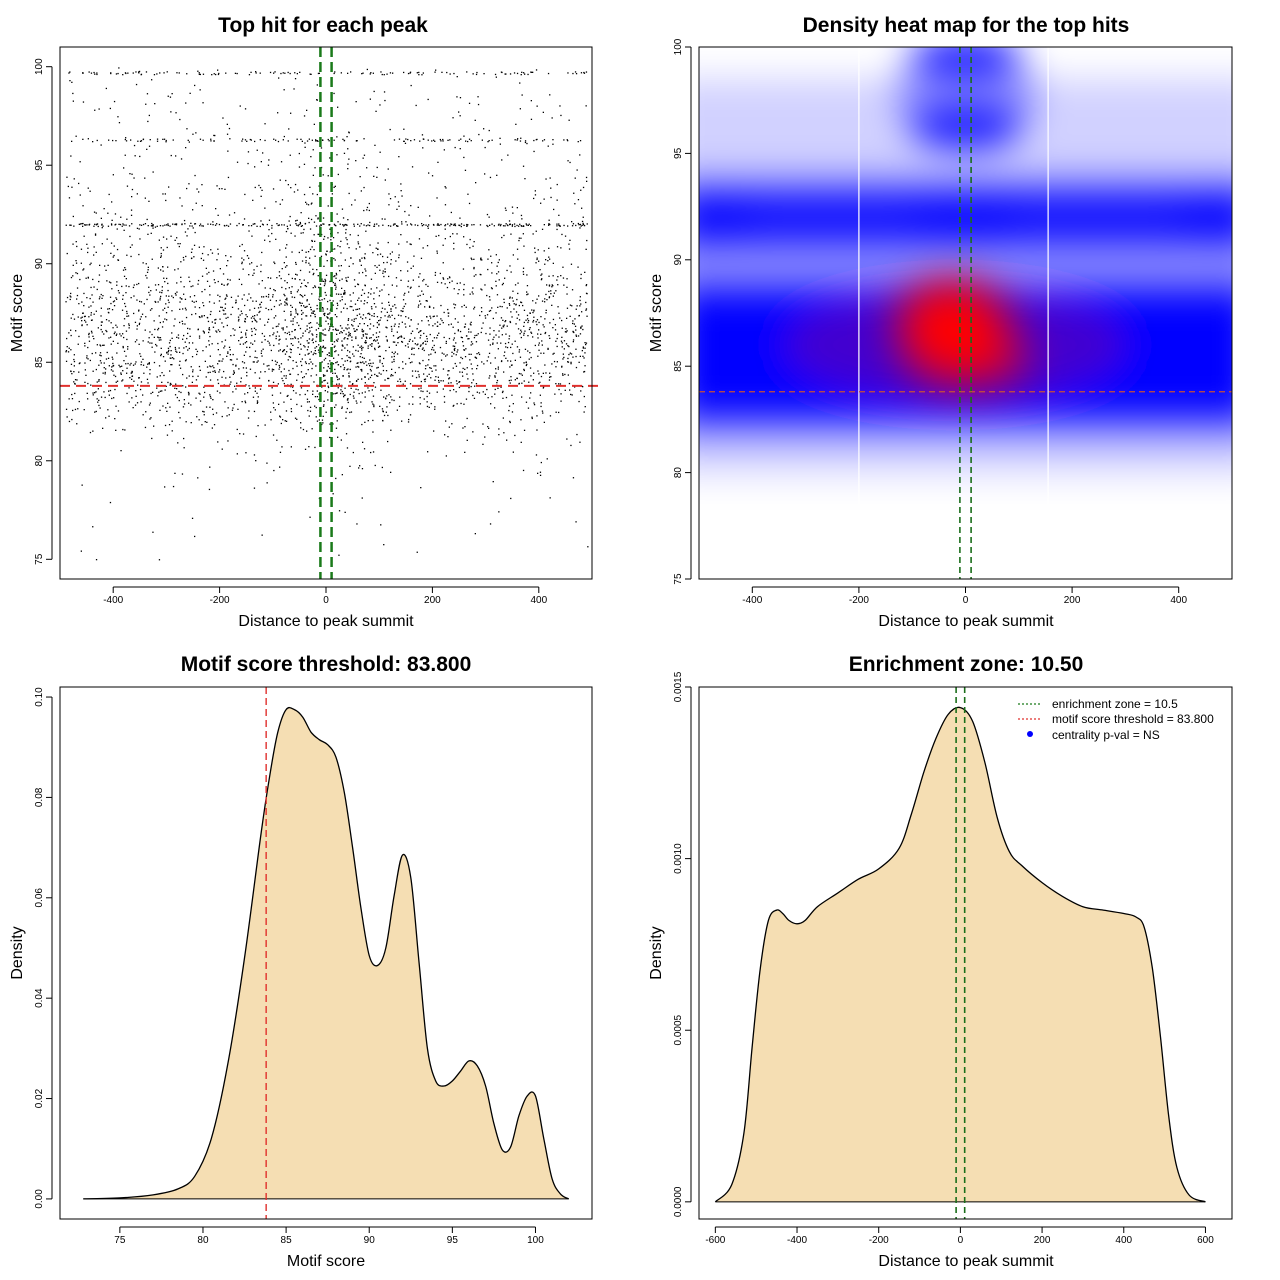  What do you see at coordinates (678, 46) in the screenshot?
I see `heatmap-y-tick-label: 100` at bounding box center [678, 46].